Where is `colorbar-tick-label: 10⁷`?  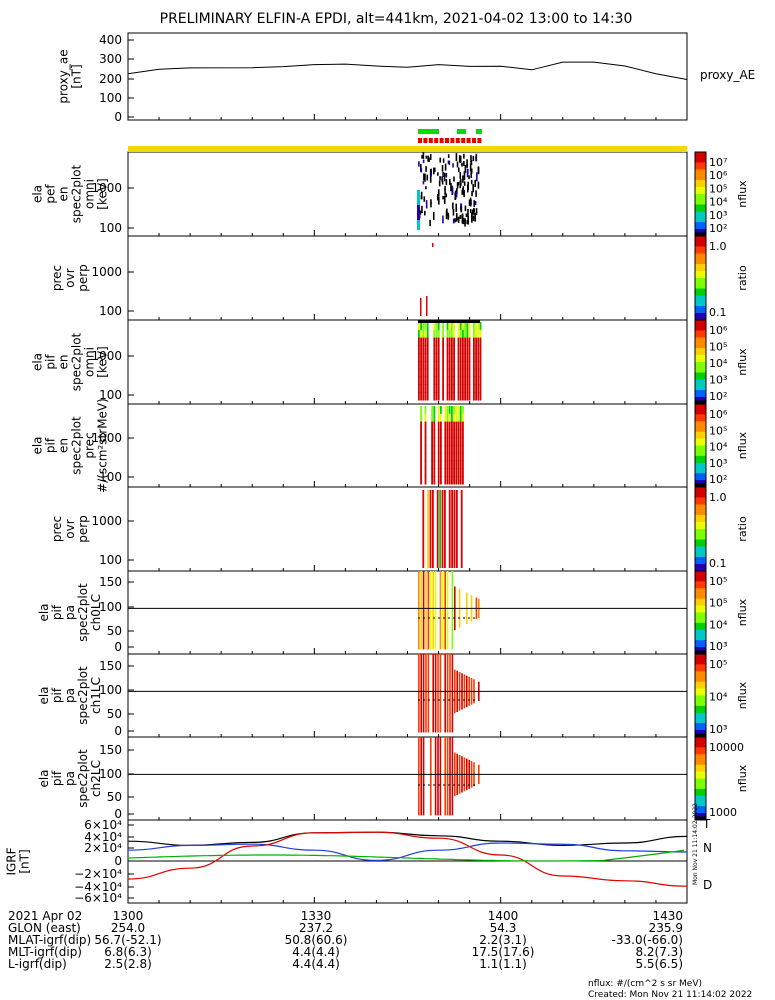 colorbar-tick-label: 10⁷ is located at coordinates (718, 162).